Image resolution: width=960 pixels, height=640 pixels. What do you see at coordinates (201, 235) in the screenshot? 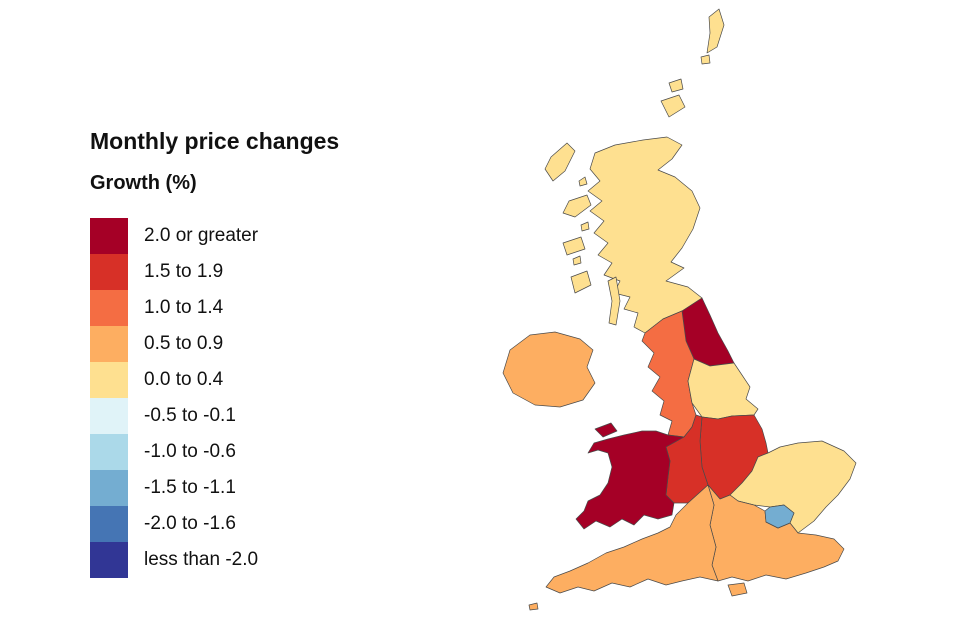
I see `legend-label: 2.0 or greater` at bounding box center [201, 235].